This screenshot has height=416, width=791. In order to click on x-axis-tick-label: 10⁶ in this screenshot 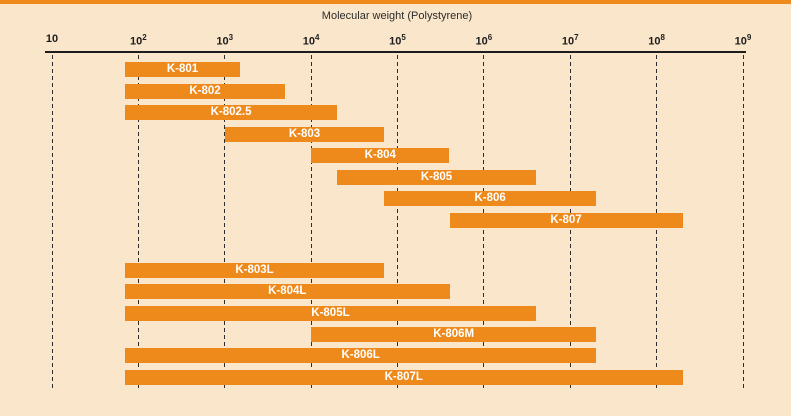, I will do `click(484, 40)`.